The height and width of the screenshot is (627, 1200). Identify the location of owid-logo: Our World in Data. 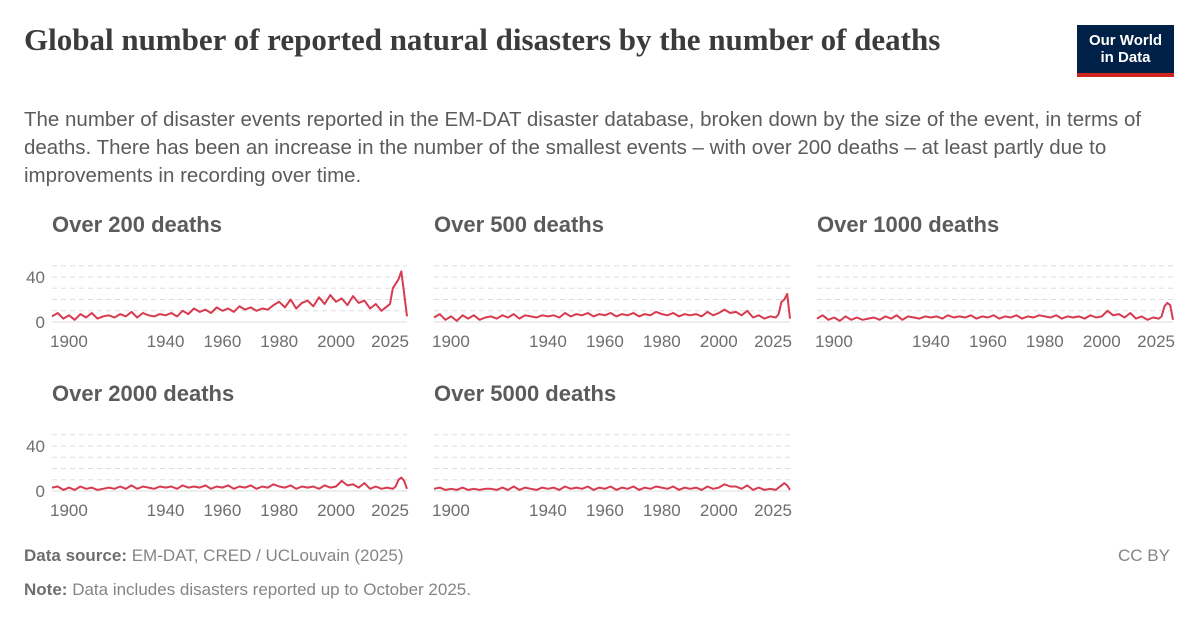
(1125, 51).